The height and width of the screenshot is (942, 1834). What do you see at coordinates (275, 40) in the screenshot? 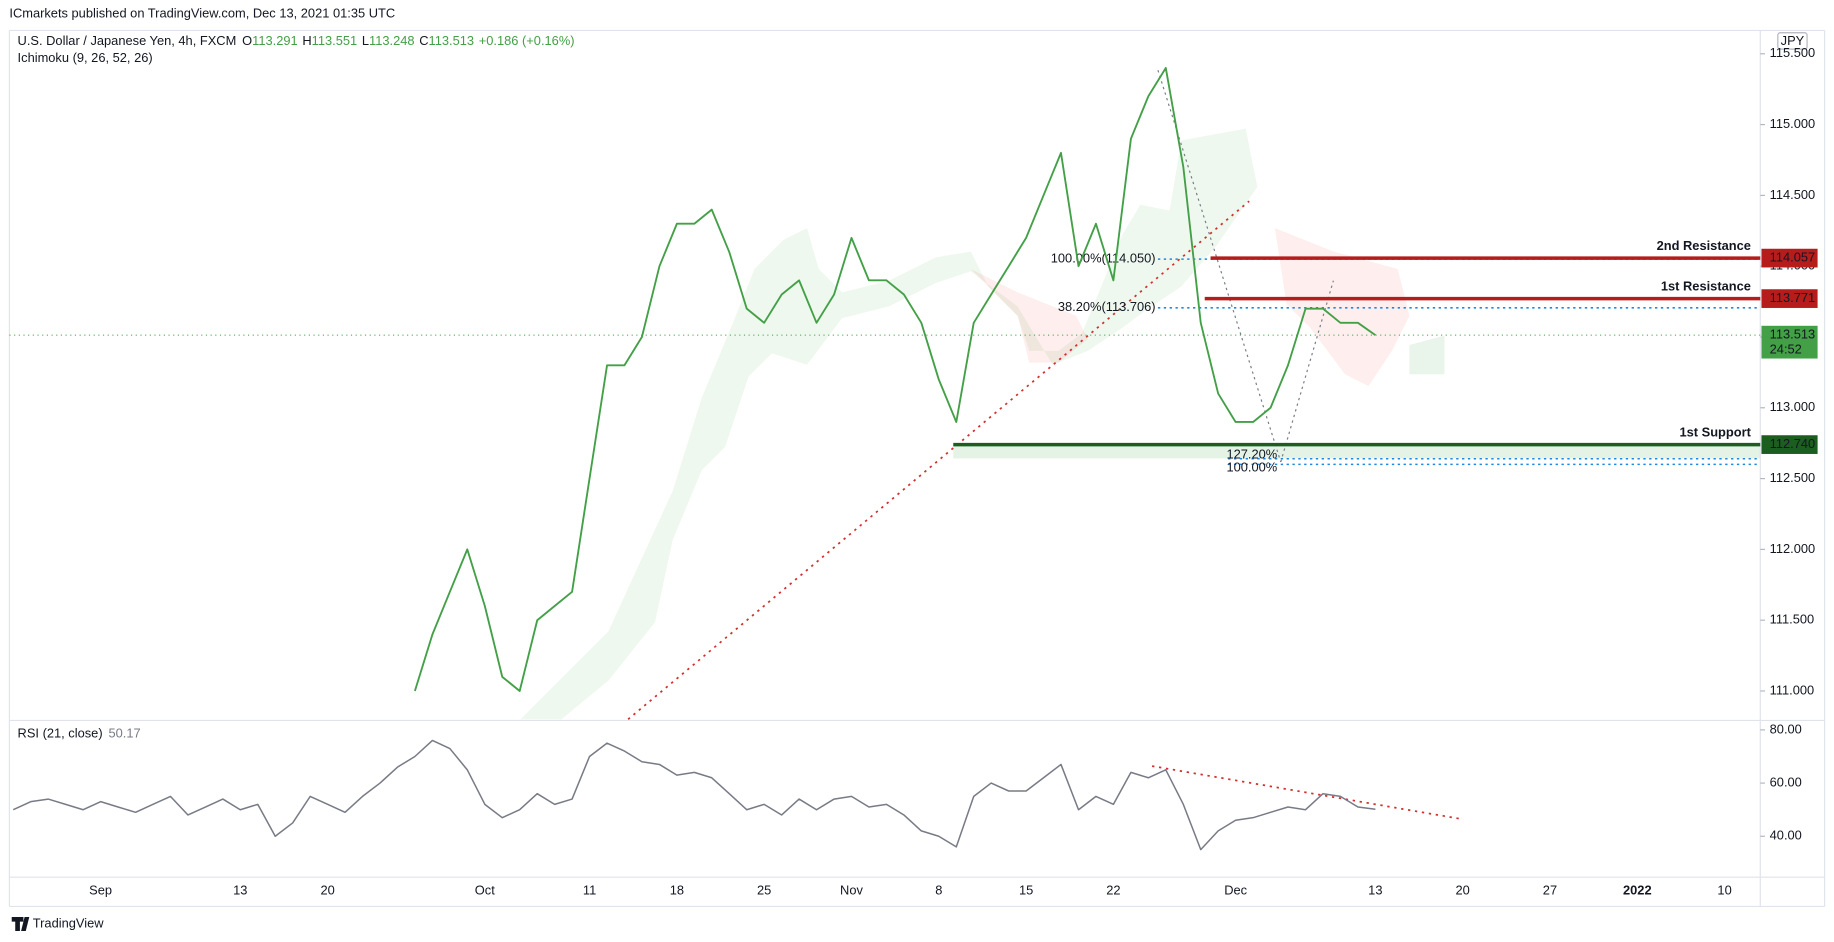
I see `ohlc-value: 113.291` at bounding box center [275, 40].